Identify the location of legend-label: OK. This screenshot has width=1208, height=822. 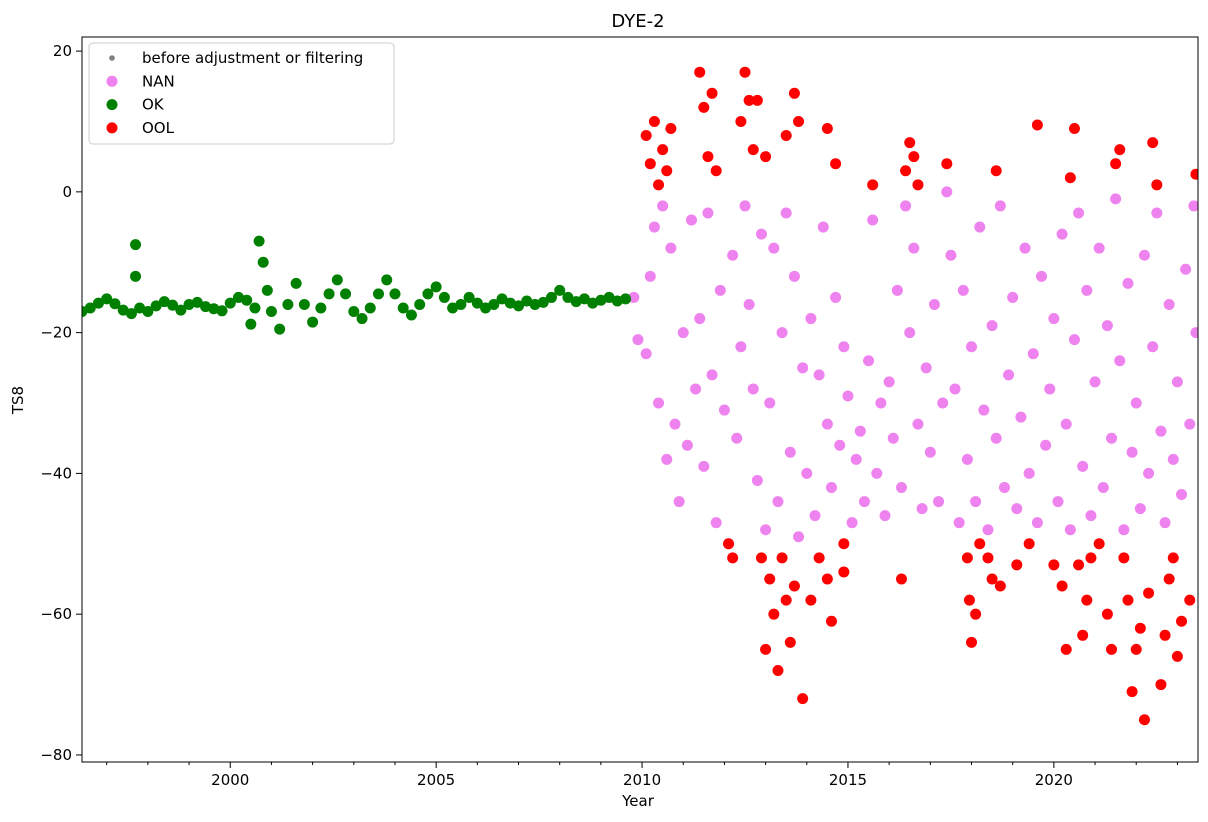
(153, 105).